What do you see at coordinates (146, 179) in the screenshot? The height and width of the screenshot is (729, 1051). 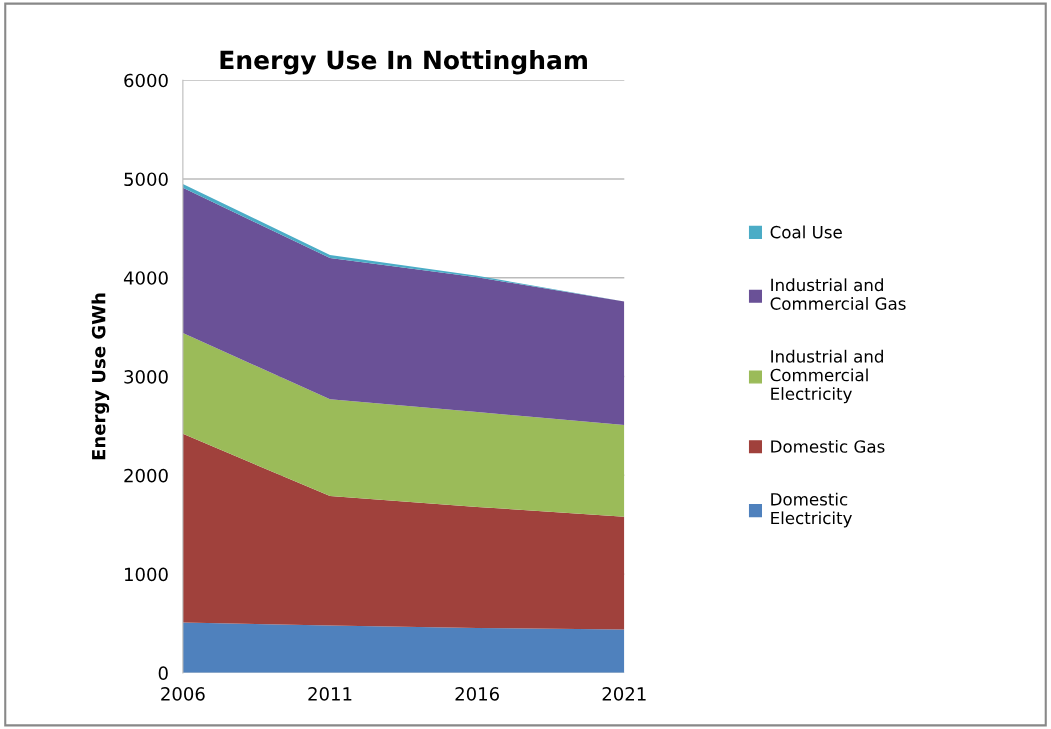 I see `y-tick-label: 5000` at bounding box center [146, 179].